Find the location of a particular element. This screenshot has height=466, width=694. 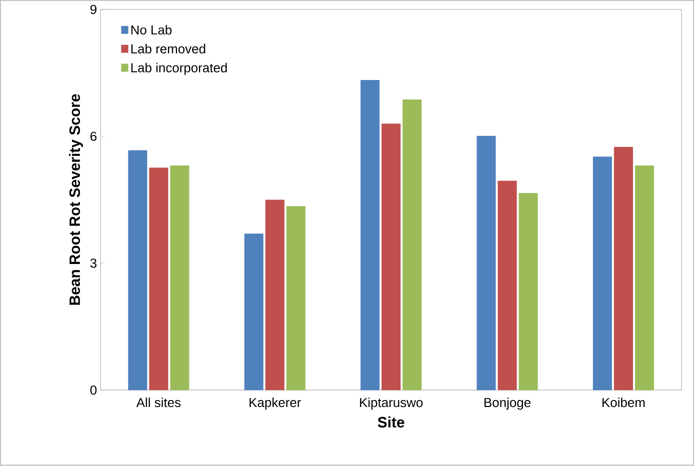

x-tick-label: Bonjoge is located at coordinates (507, 404).